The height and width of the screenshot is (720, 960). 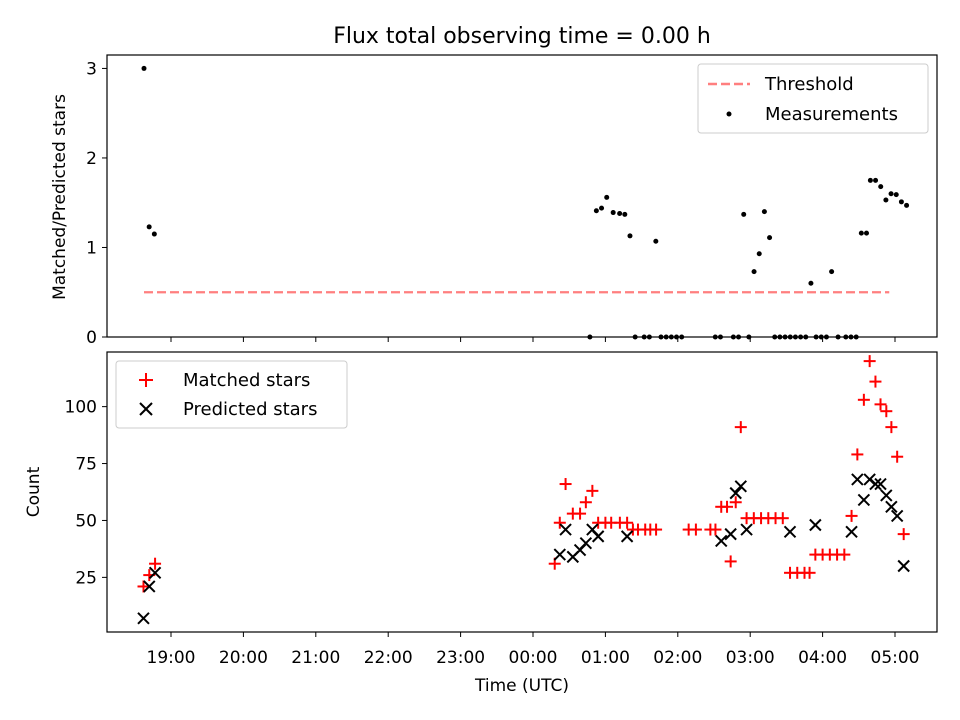 I want to click on top-y-tick-label-3: 3, so click(x=91, y=69).